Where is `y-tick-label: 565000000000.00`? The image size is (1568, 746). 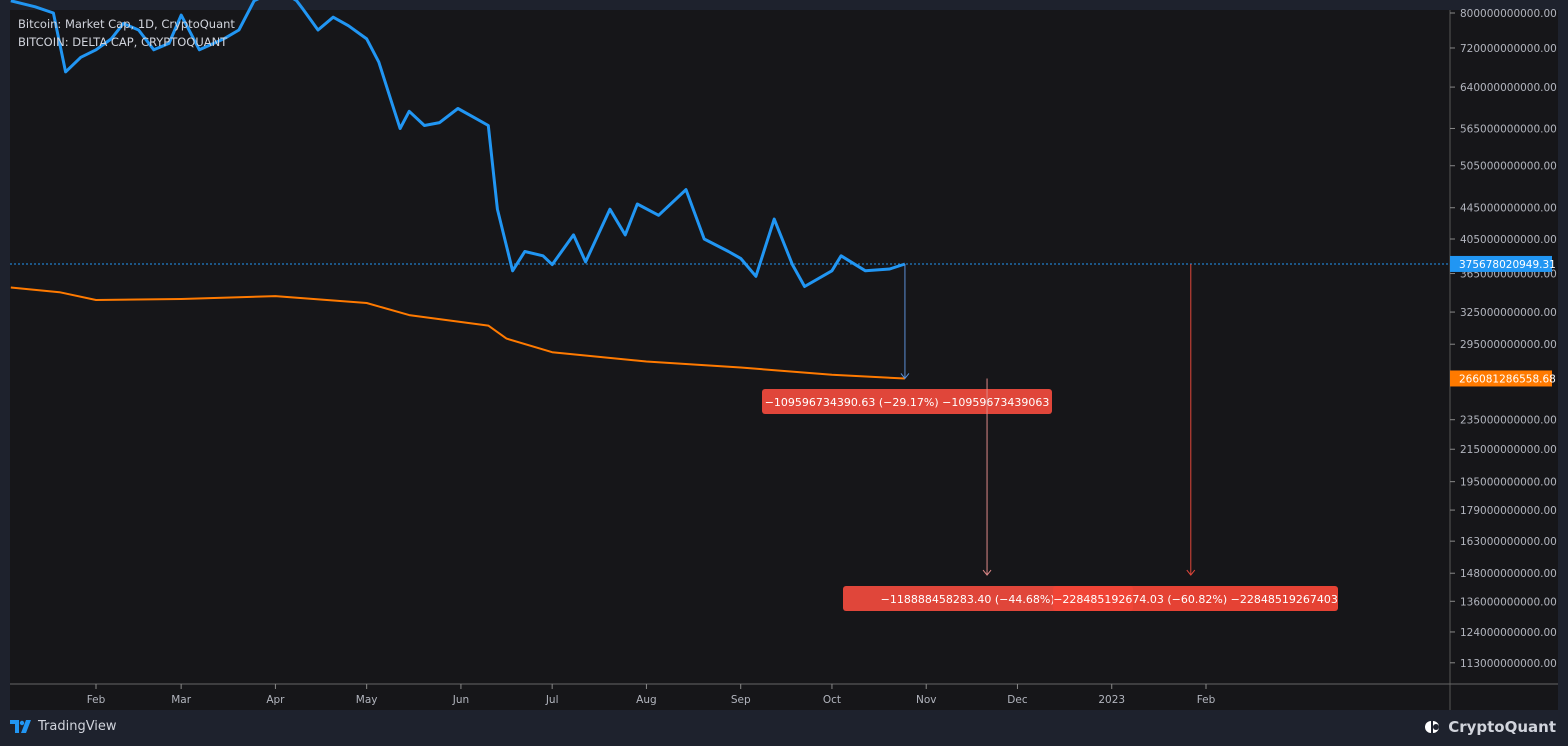
y-tick-label: 565000000000.00 is located at coordinates (1508, 129).